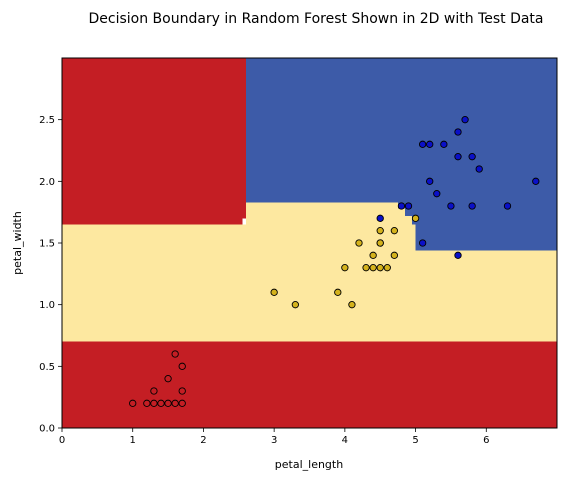 The image size is (581, 481). Describe the element at coordinates (133, 440) in the screenshot. I see `x-tick-label-1: 1` at that location.